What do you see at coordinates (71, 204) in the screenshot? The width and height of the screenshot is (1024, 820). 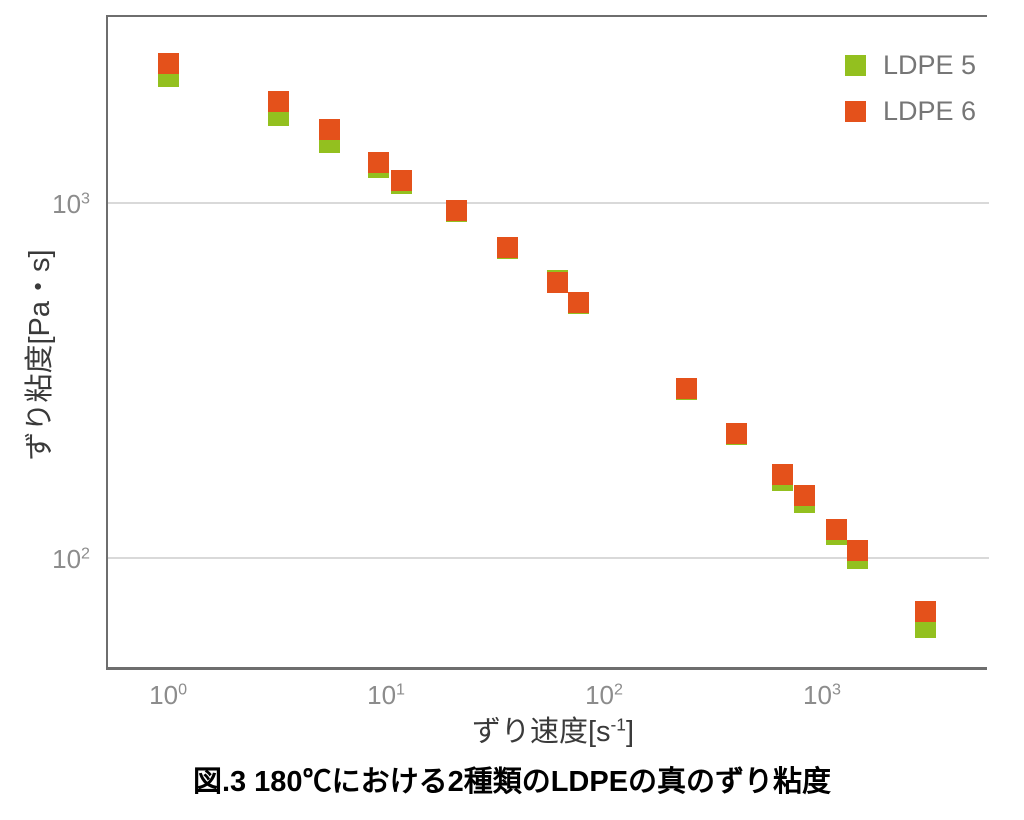 I see `y-tick-label-10e3: 10³` at bounding box center [71, 204].